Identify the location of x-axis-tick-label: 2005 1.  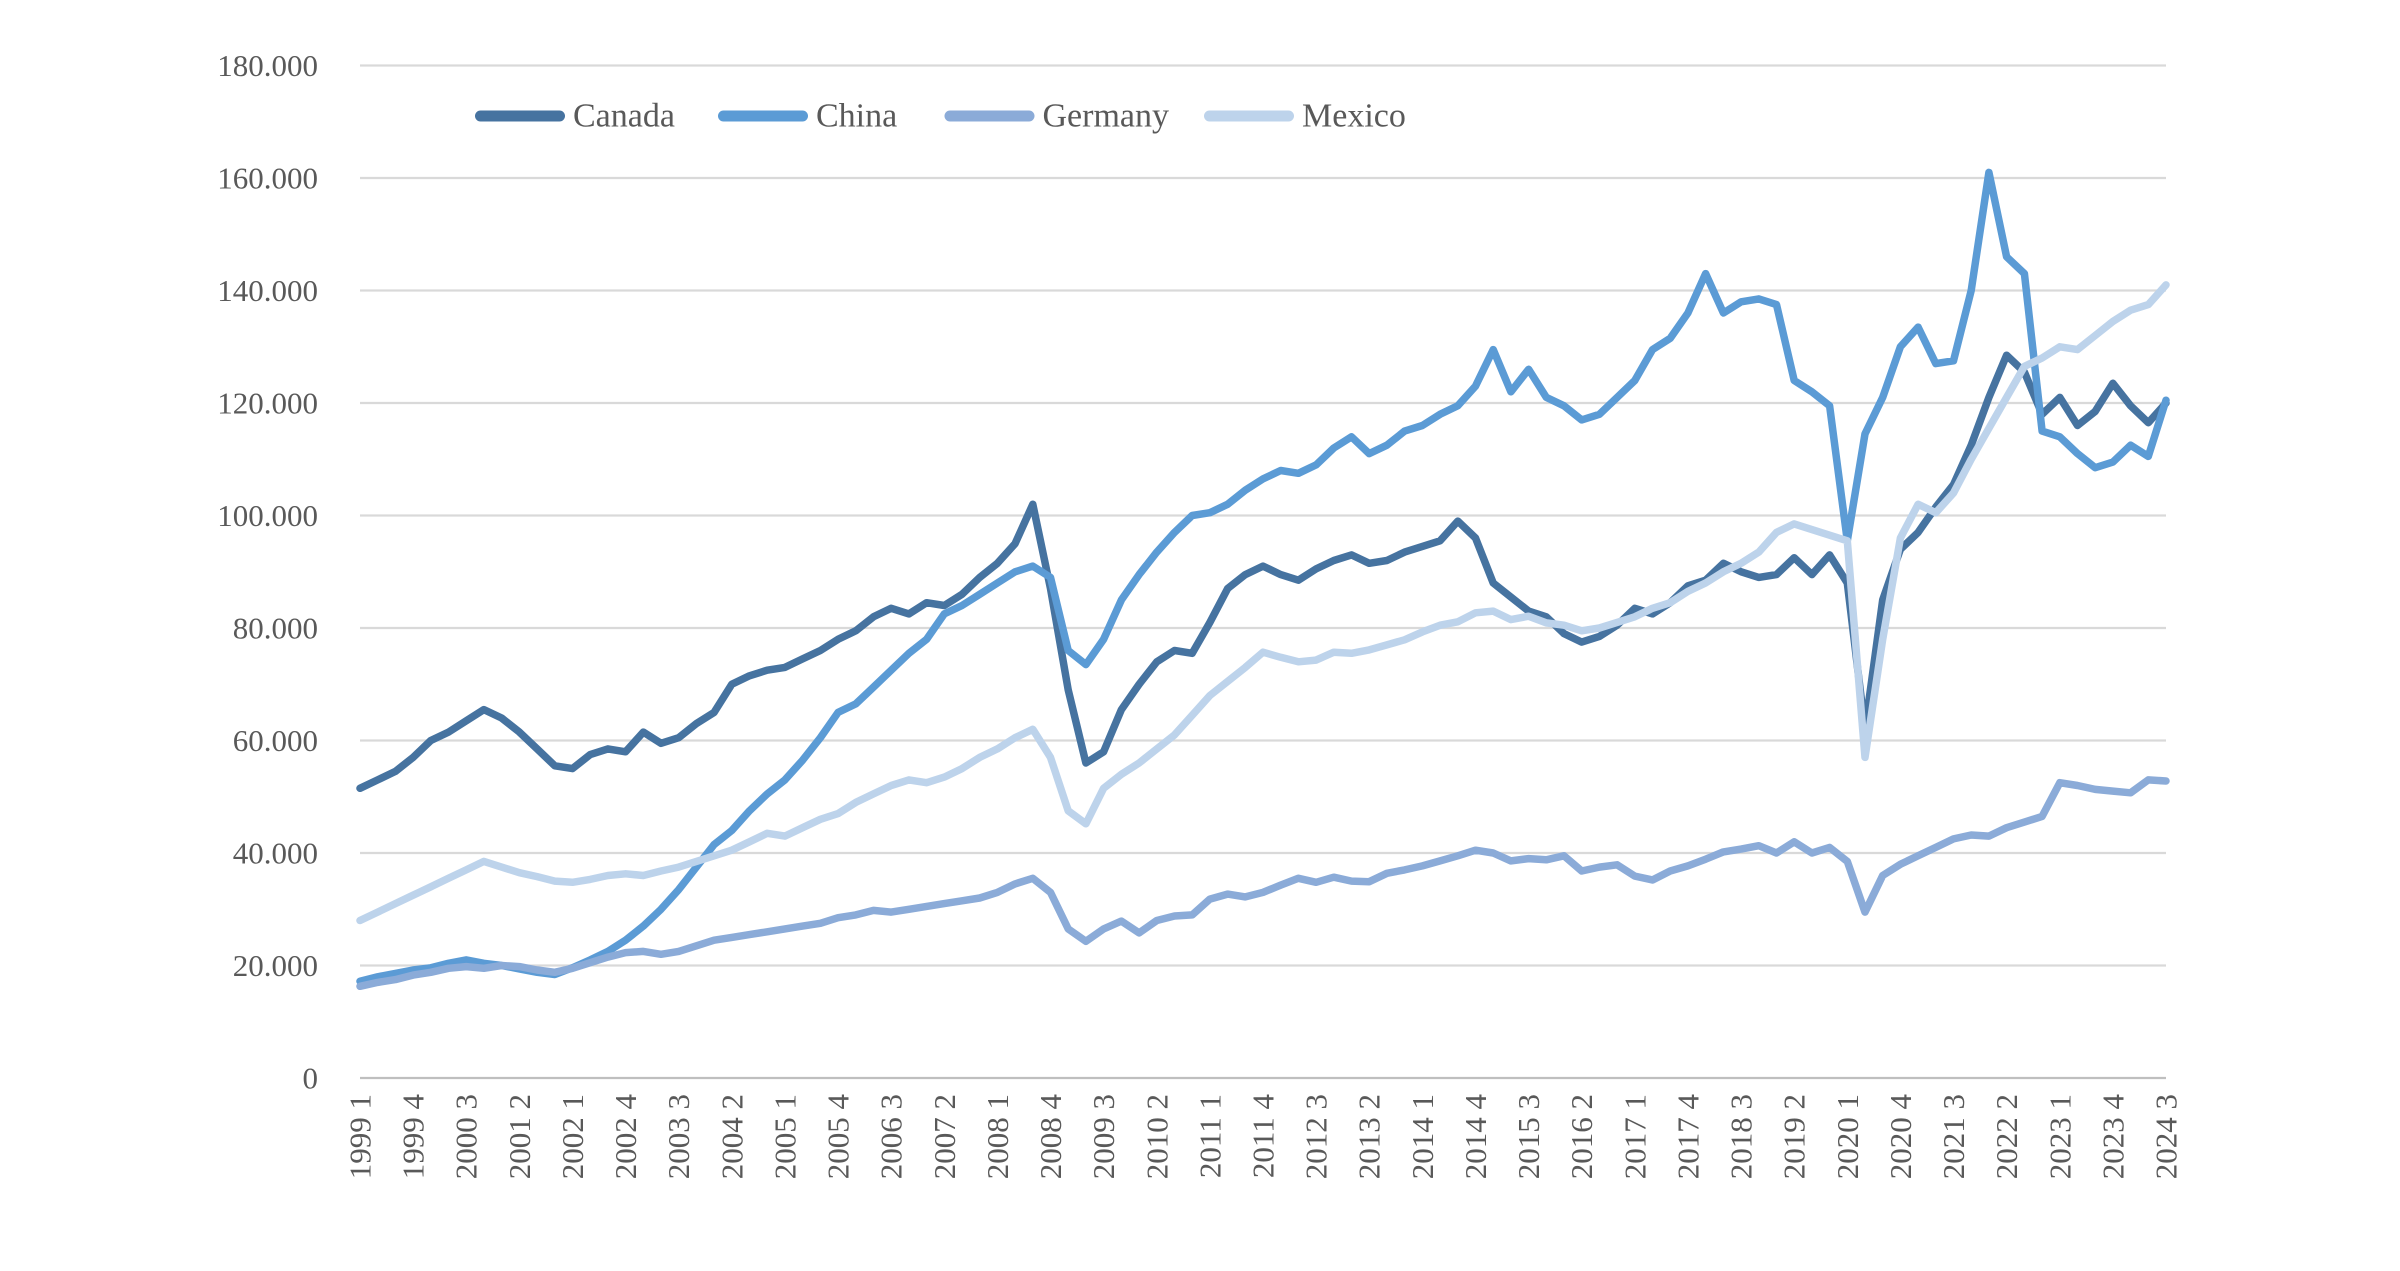
(784, 1136).